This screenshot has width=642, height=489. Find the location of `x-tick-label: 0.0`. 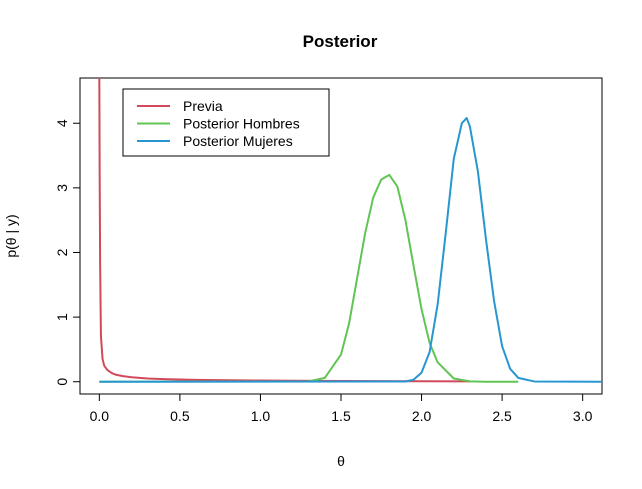

x-tick-label: 0.0 is located at coordinates (100, 416).